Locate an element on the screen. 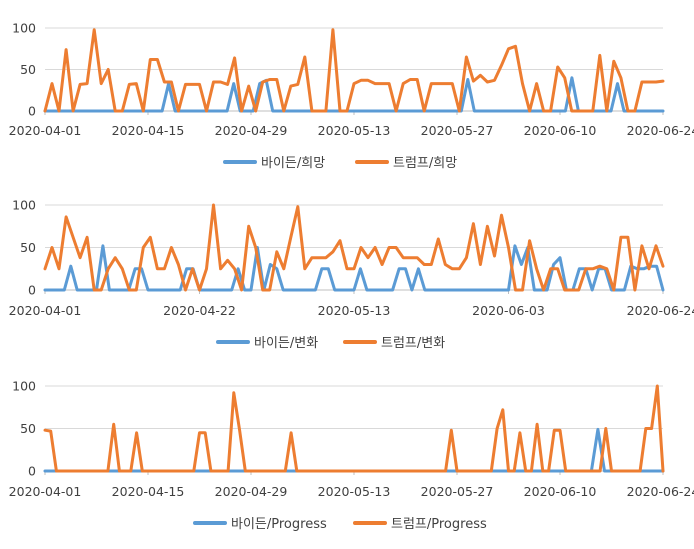 The width and height of the screenshot is (694, 549). legend-label: 바이든/희망 is located at coordinates (293, 163).